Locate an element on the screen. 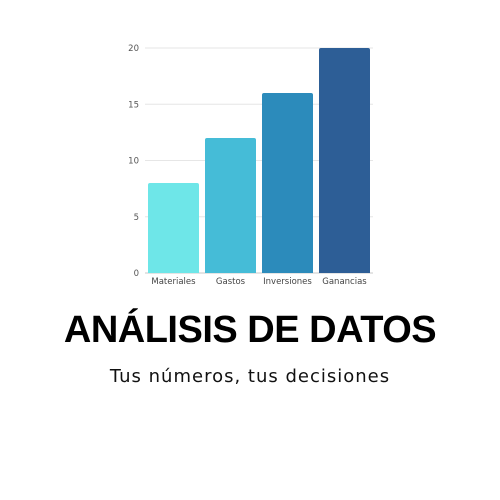 The width and height of the screenshot is (500, 500). bar-ganancias is located at coordinates (344, 160).